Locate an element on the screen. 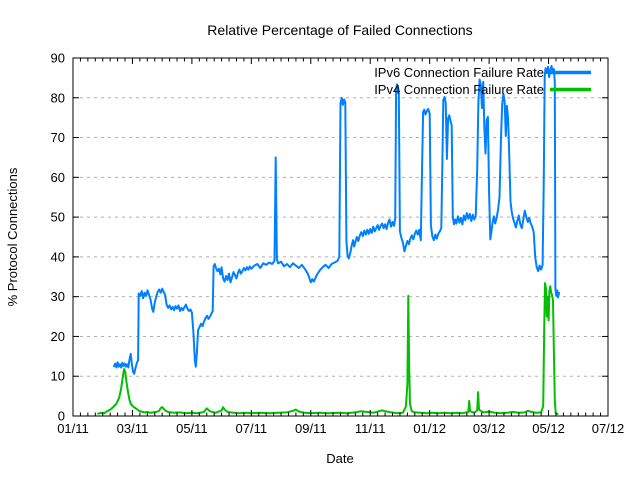 The image size is (640, 480). x-tick-label-05-12: 05/12 is located at coordinates (548, 428).